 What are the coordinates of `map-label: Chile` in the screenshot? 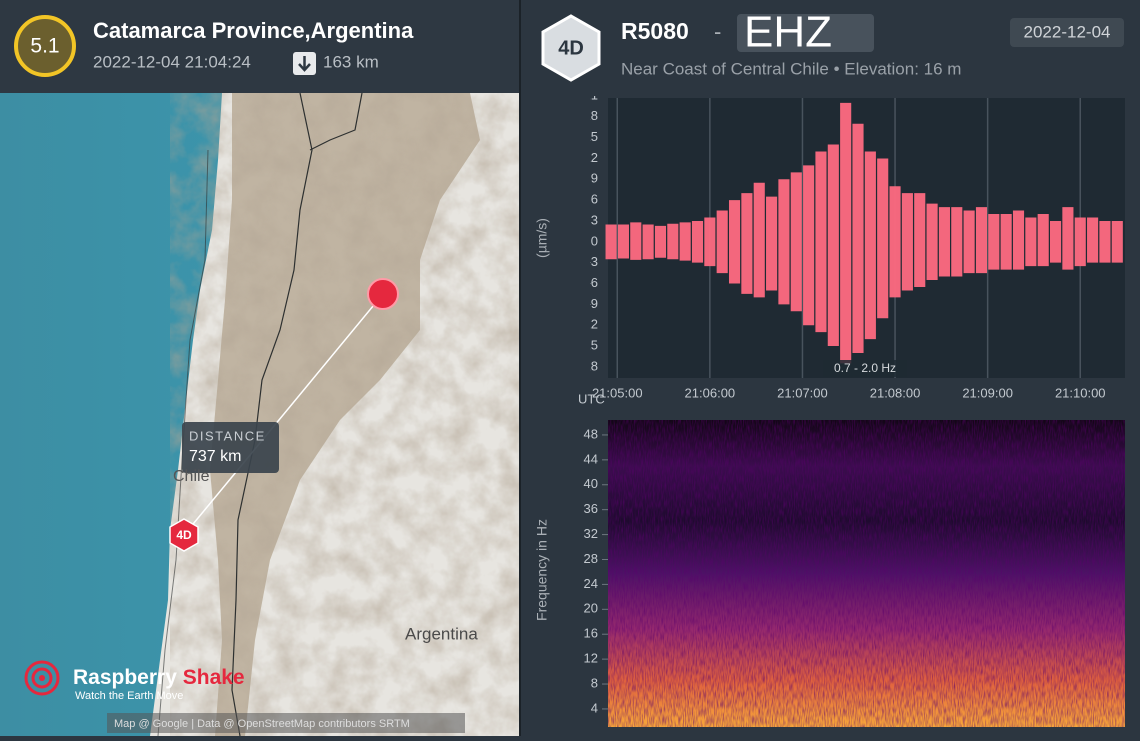 It's located at (191, 476).